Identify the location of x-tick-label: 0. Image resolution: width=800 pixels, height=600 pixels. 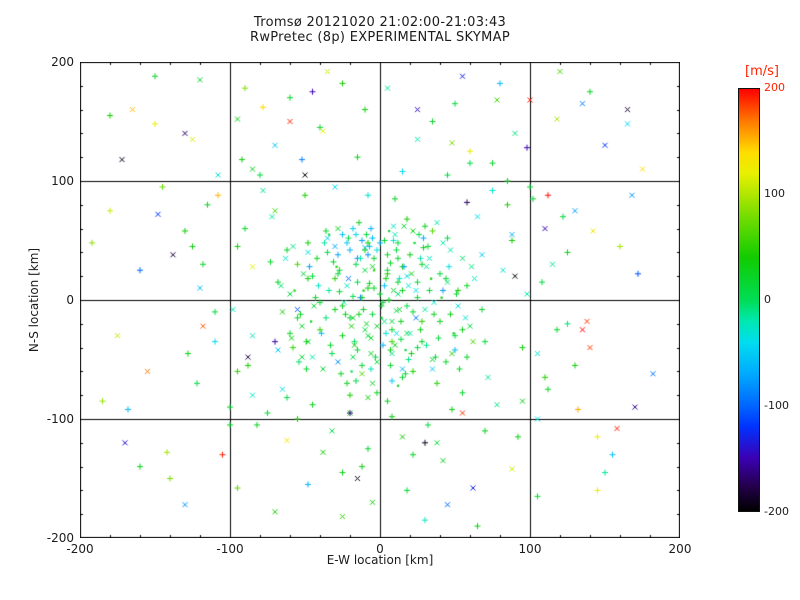
(380, 549).